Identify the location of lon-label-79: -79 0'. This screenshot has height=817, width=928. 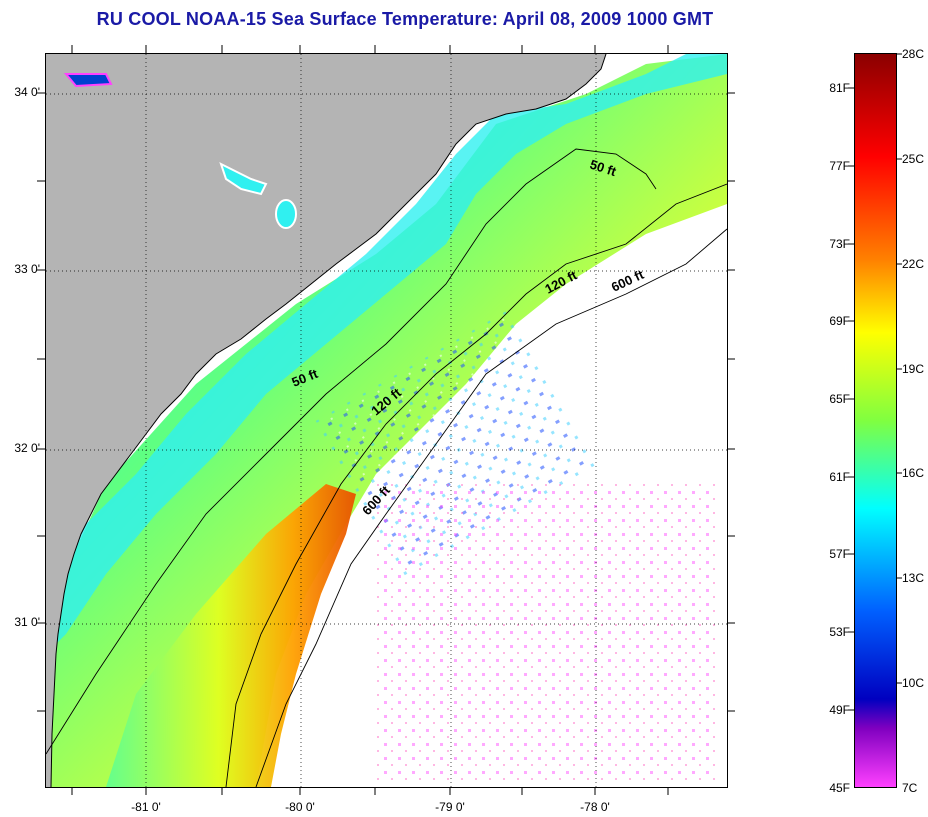
(450, 807).